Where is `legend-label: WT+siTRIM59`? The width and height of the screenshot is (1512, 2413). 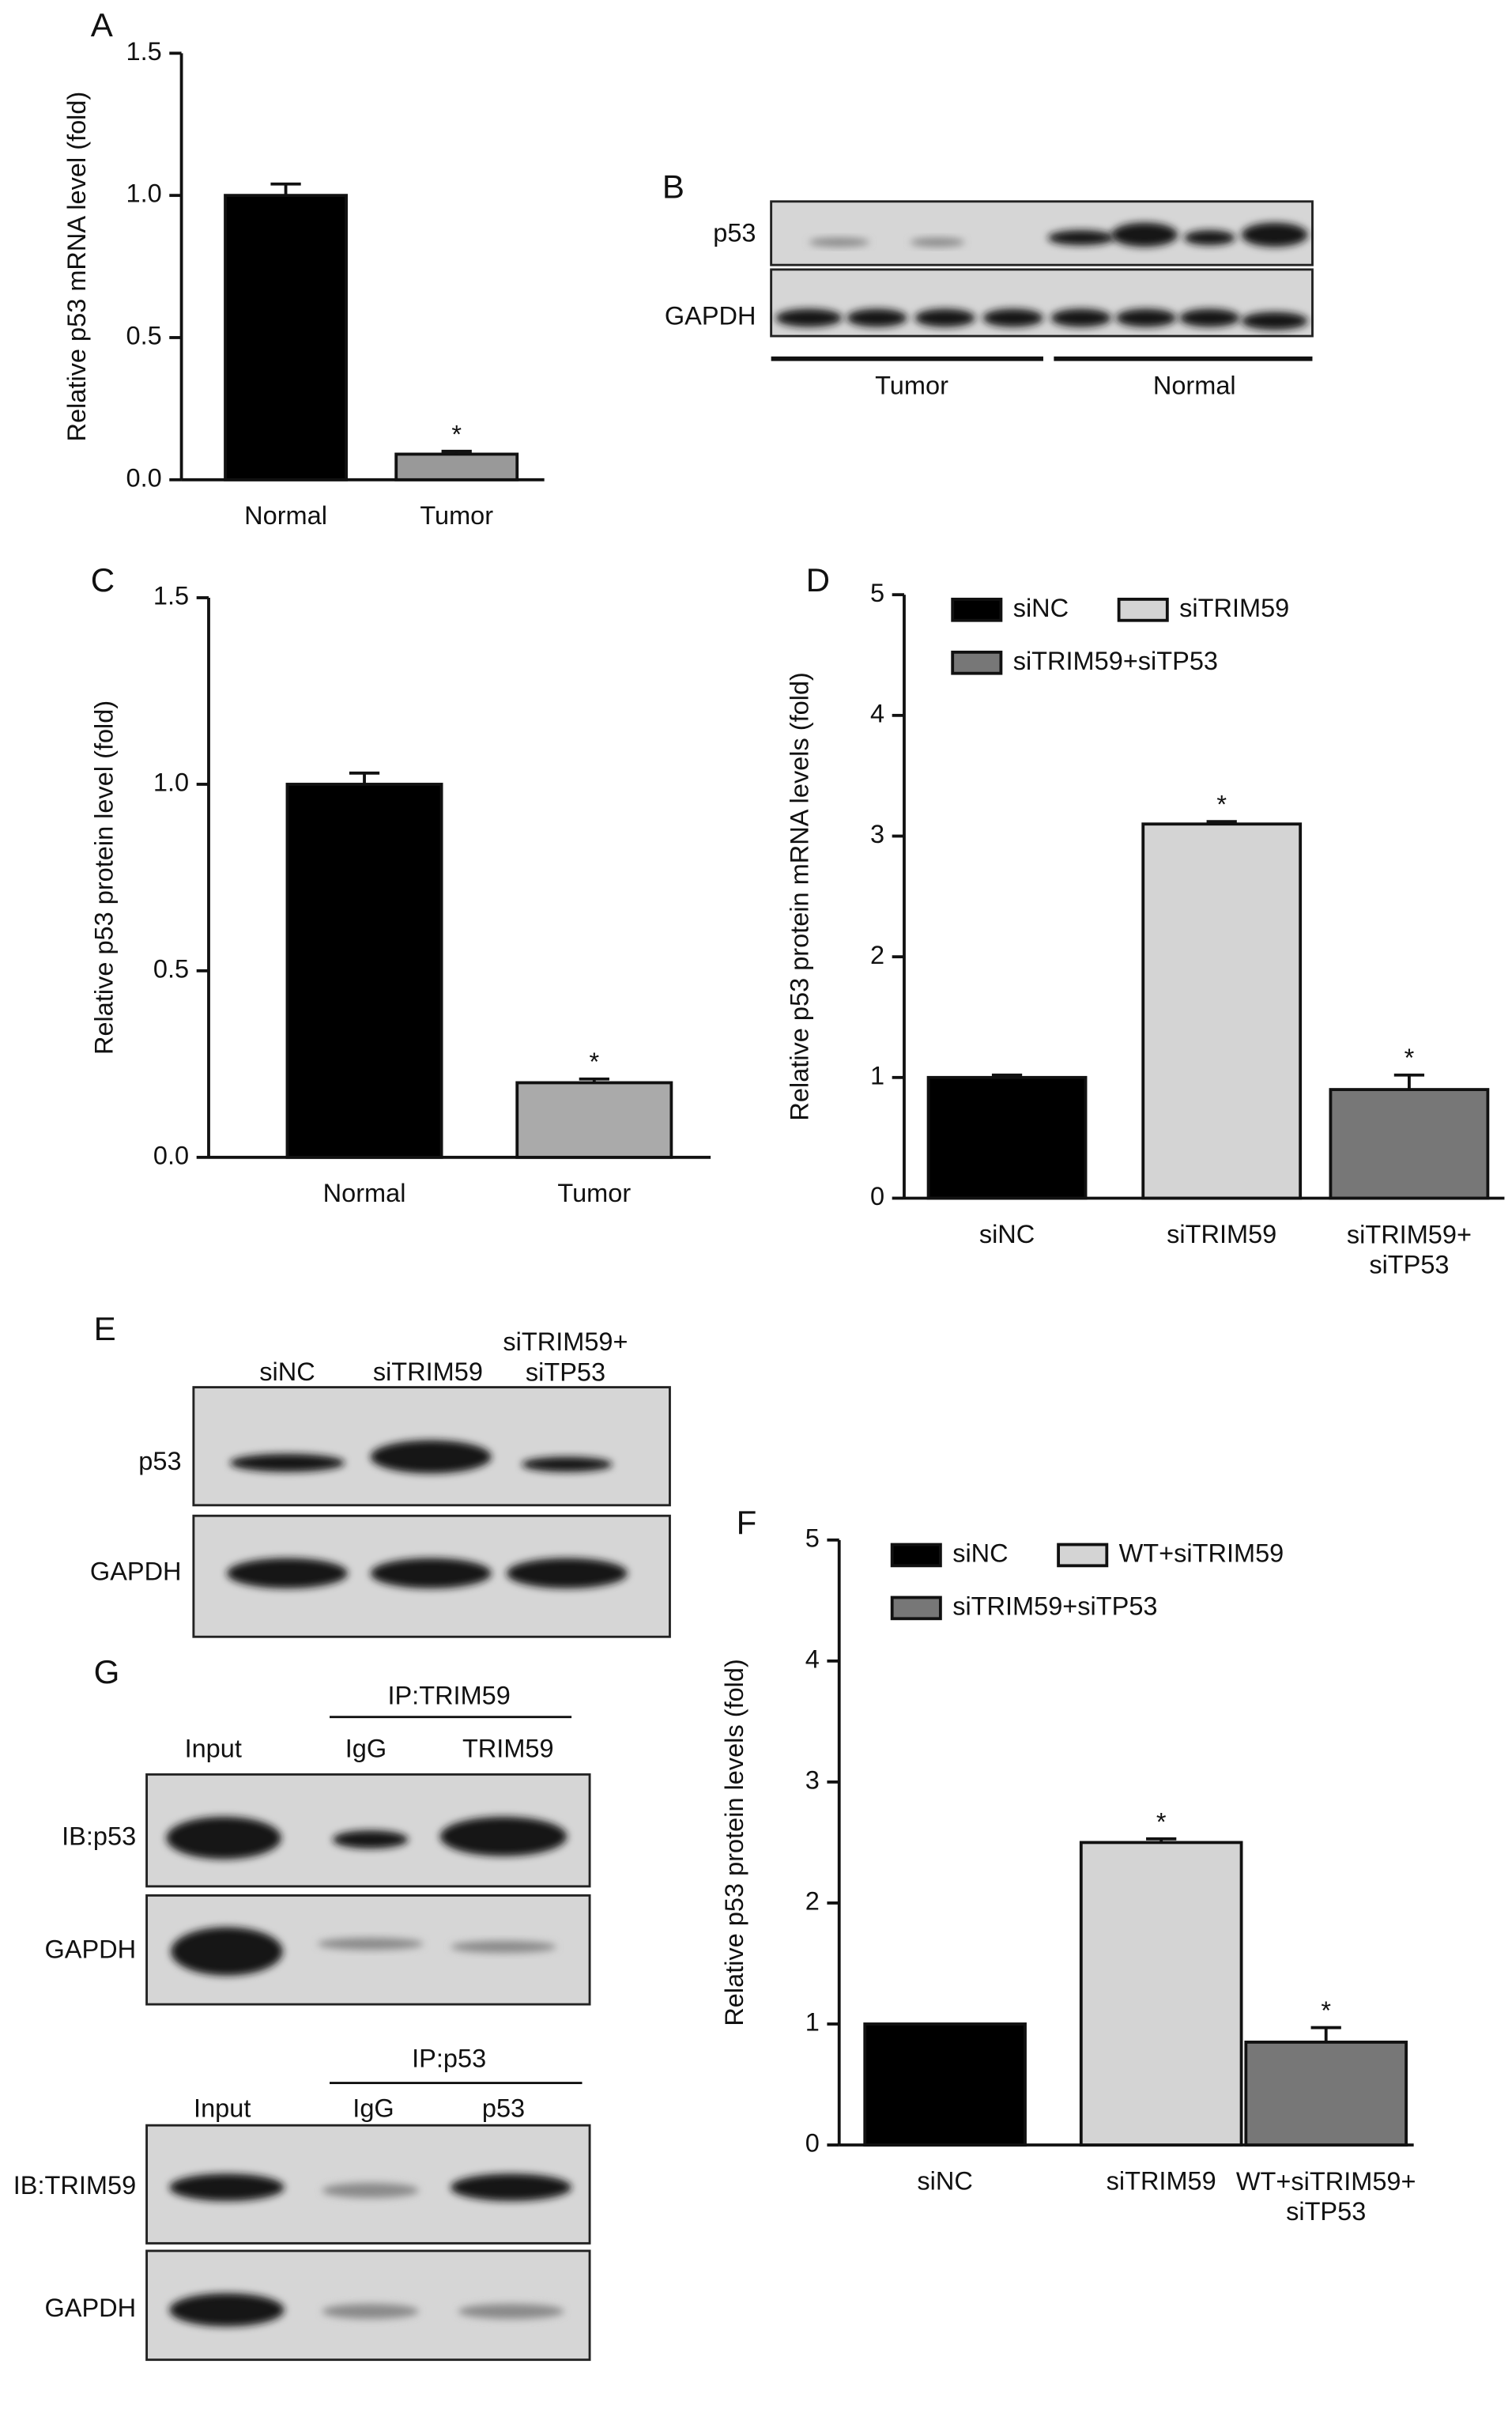 legend-label: WT+siTRIM59 is located at coordinates (1201, 1553).